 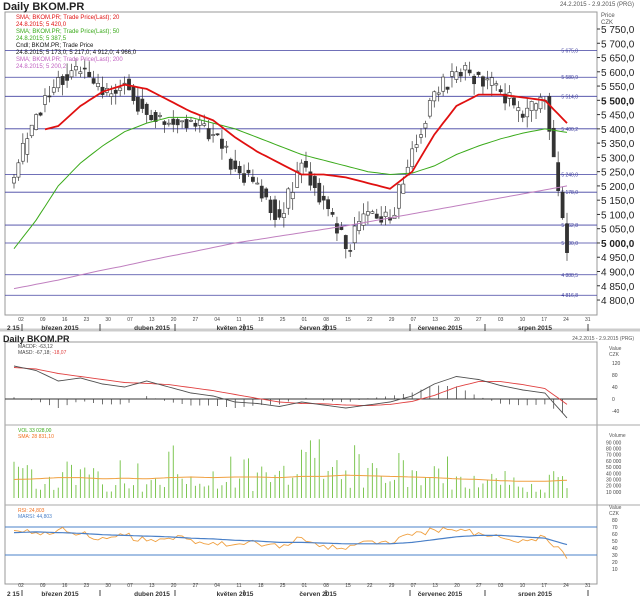 What do you see at coordinates (566, 320) in the screenshot?
I see `price-x-axis-tick-label: 24` at bounding box center [566, 320].